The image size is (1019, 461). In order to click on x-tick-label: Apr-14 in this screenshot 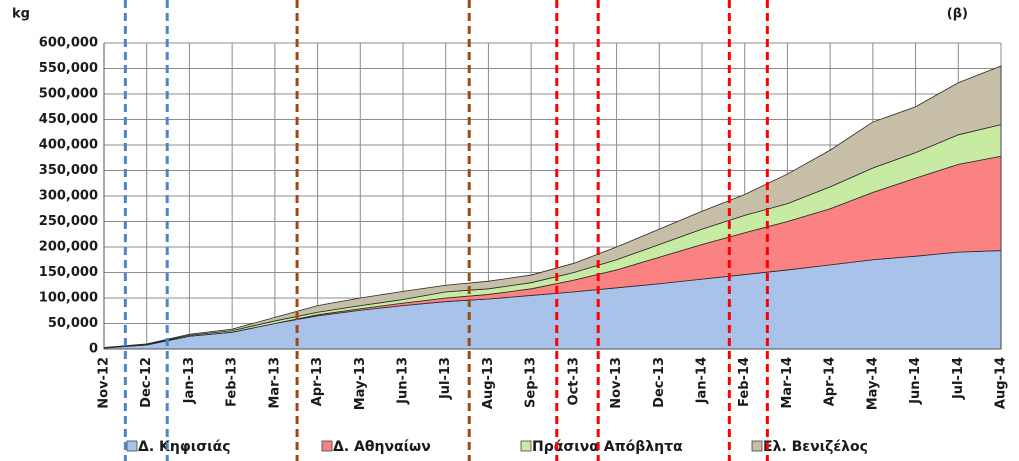, I will do `click(830, 381)`.